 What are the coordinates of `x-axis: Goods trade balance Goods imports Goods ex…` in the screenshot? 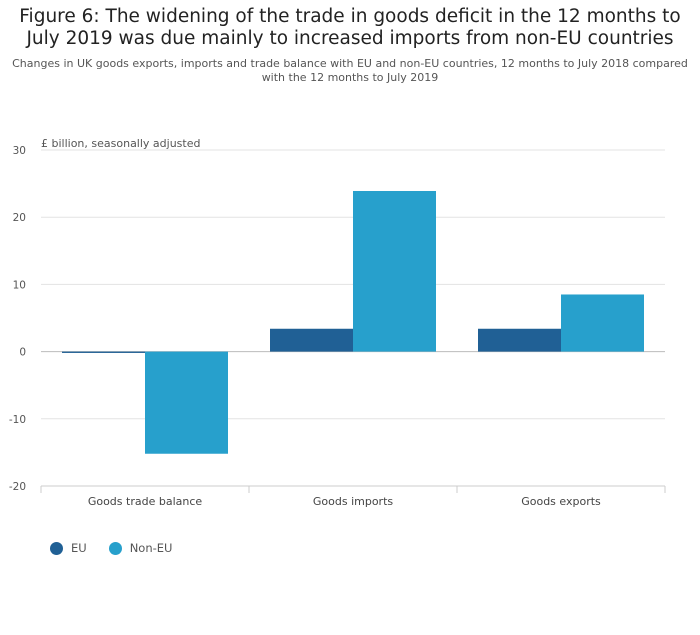 It's located at (353, 496).